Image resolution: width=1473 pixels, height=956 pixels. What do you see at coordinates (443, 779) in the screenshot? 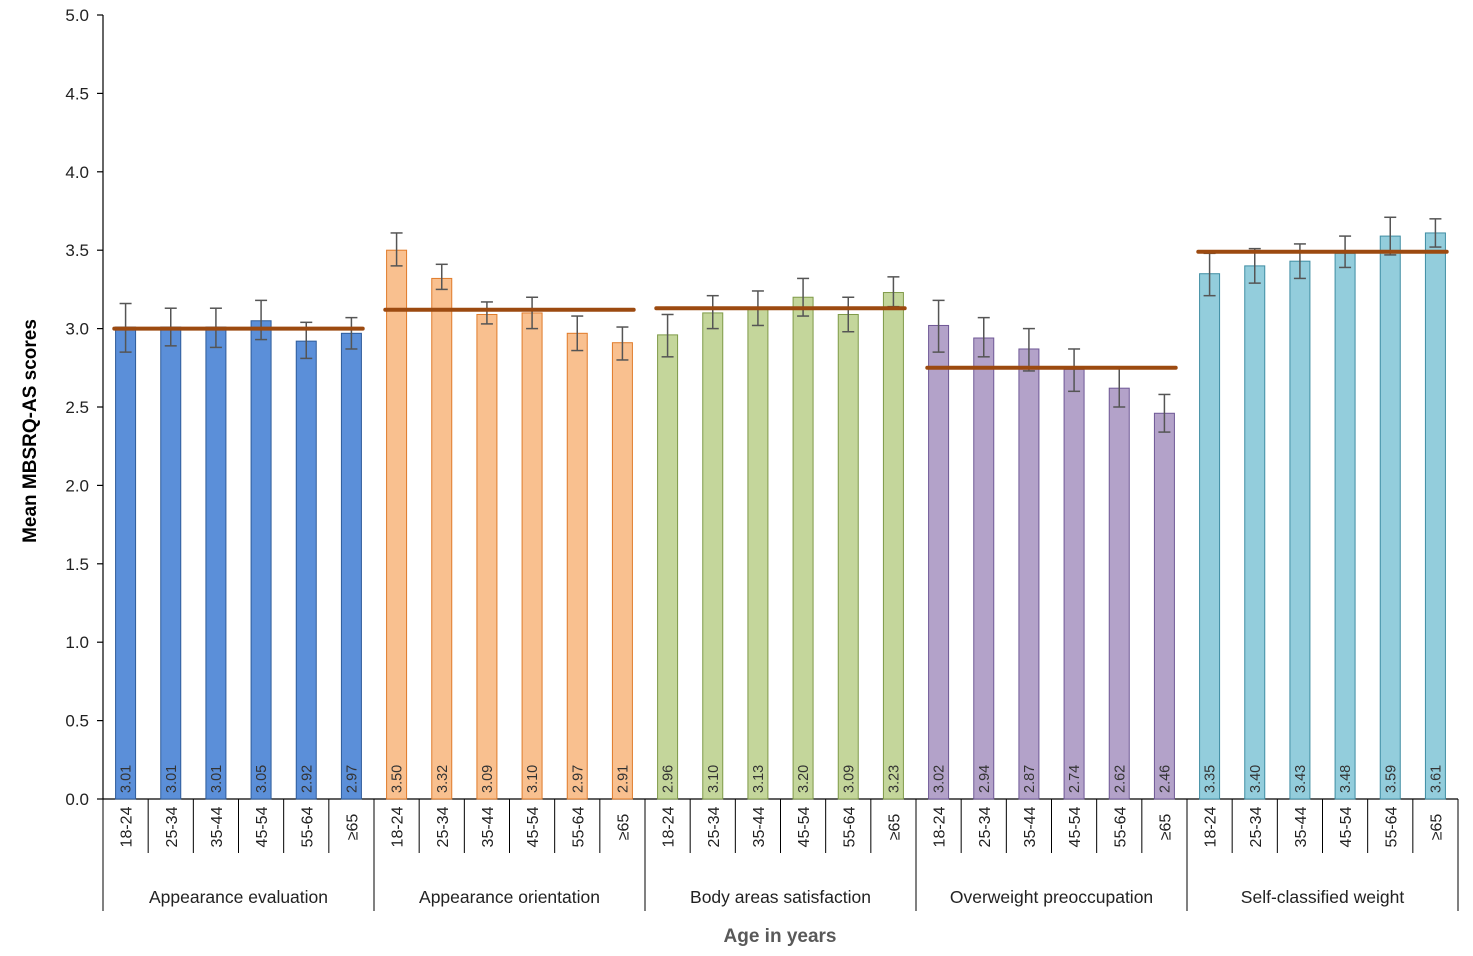
I see `data-label: 3.32` at bounding box center [443, 779].